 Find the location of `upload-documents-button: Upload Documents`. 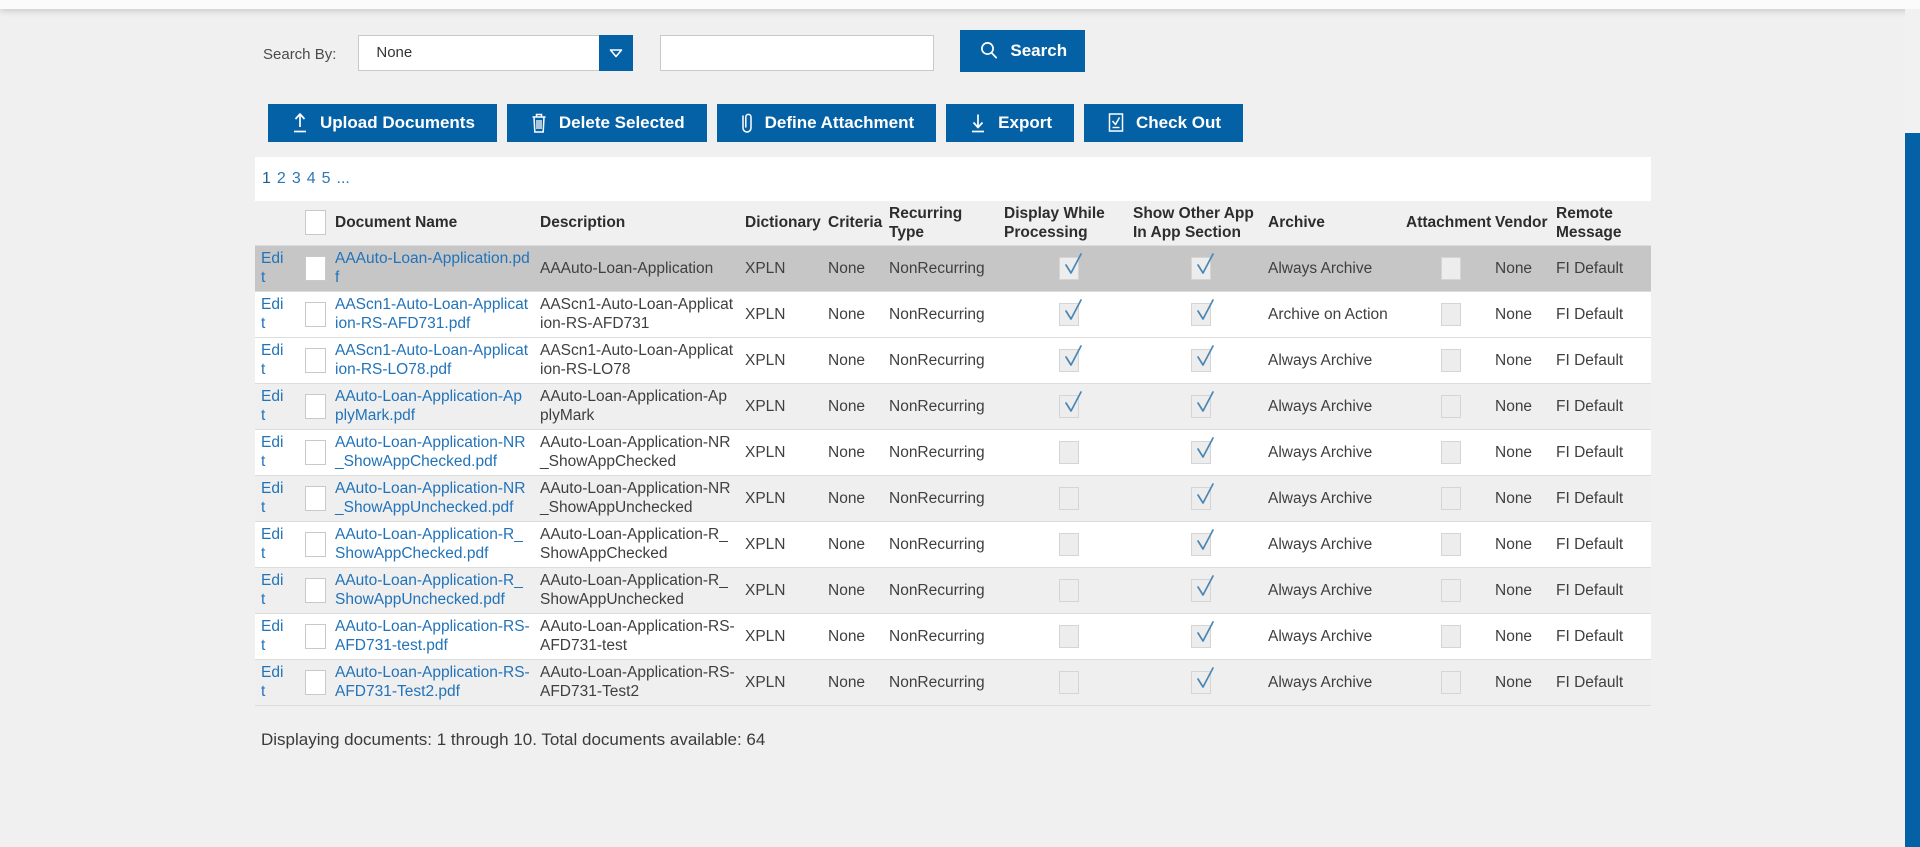

upload-documents-button: Upload Documents is located at coordinates (382, 123).